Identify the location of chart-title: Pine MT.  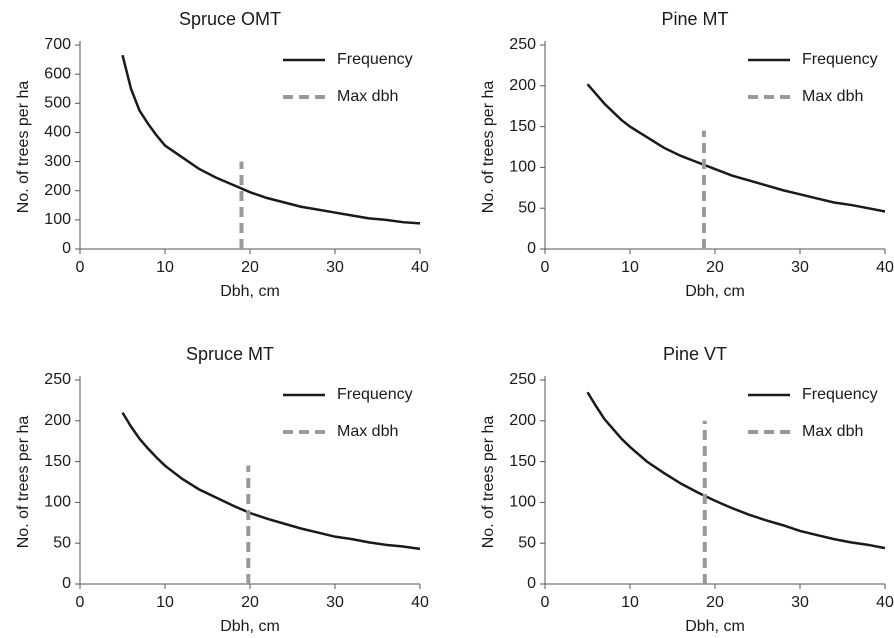
(694, 19).